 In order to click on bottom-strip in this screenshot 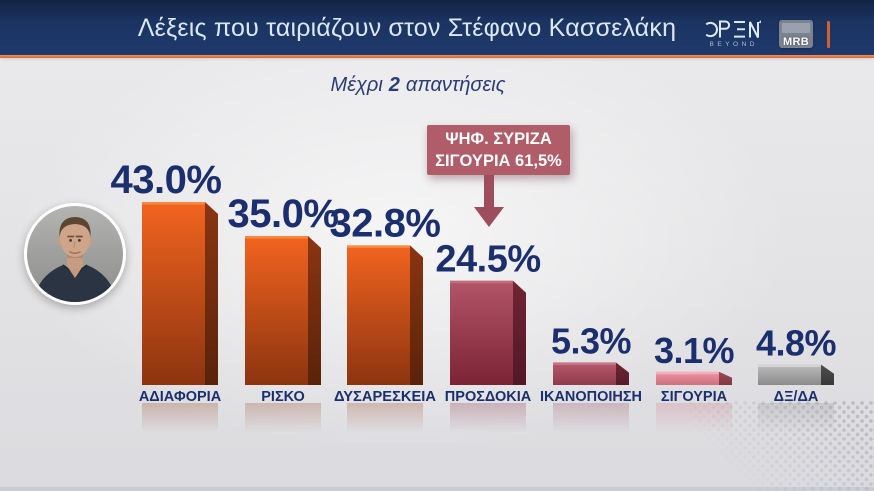, I will do `click(437, 489)`.